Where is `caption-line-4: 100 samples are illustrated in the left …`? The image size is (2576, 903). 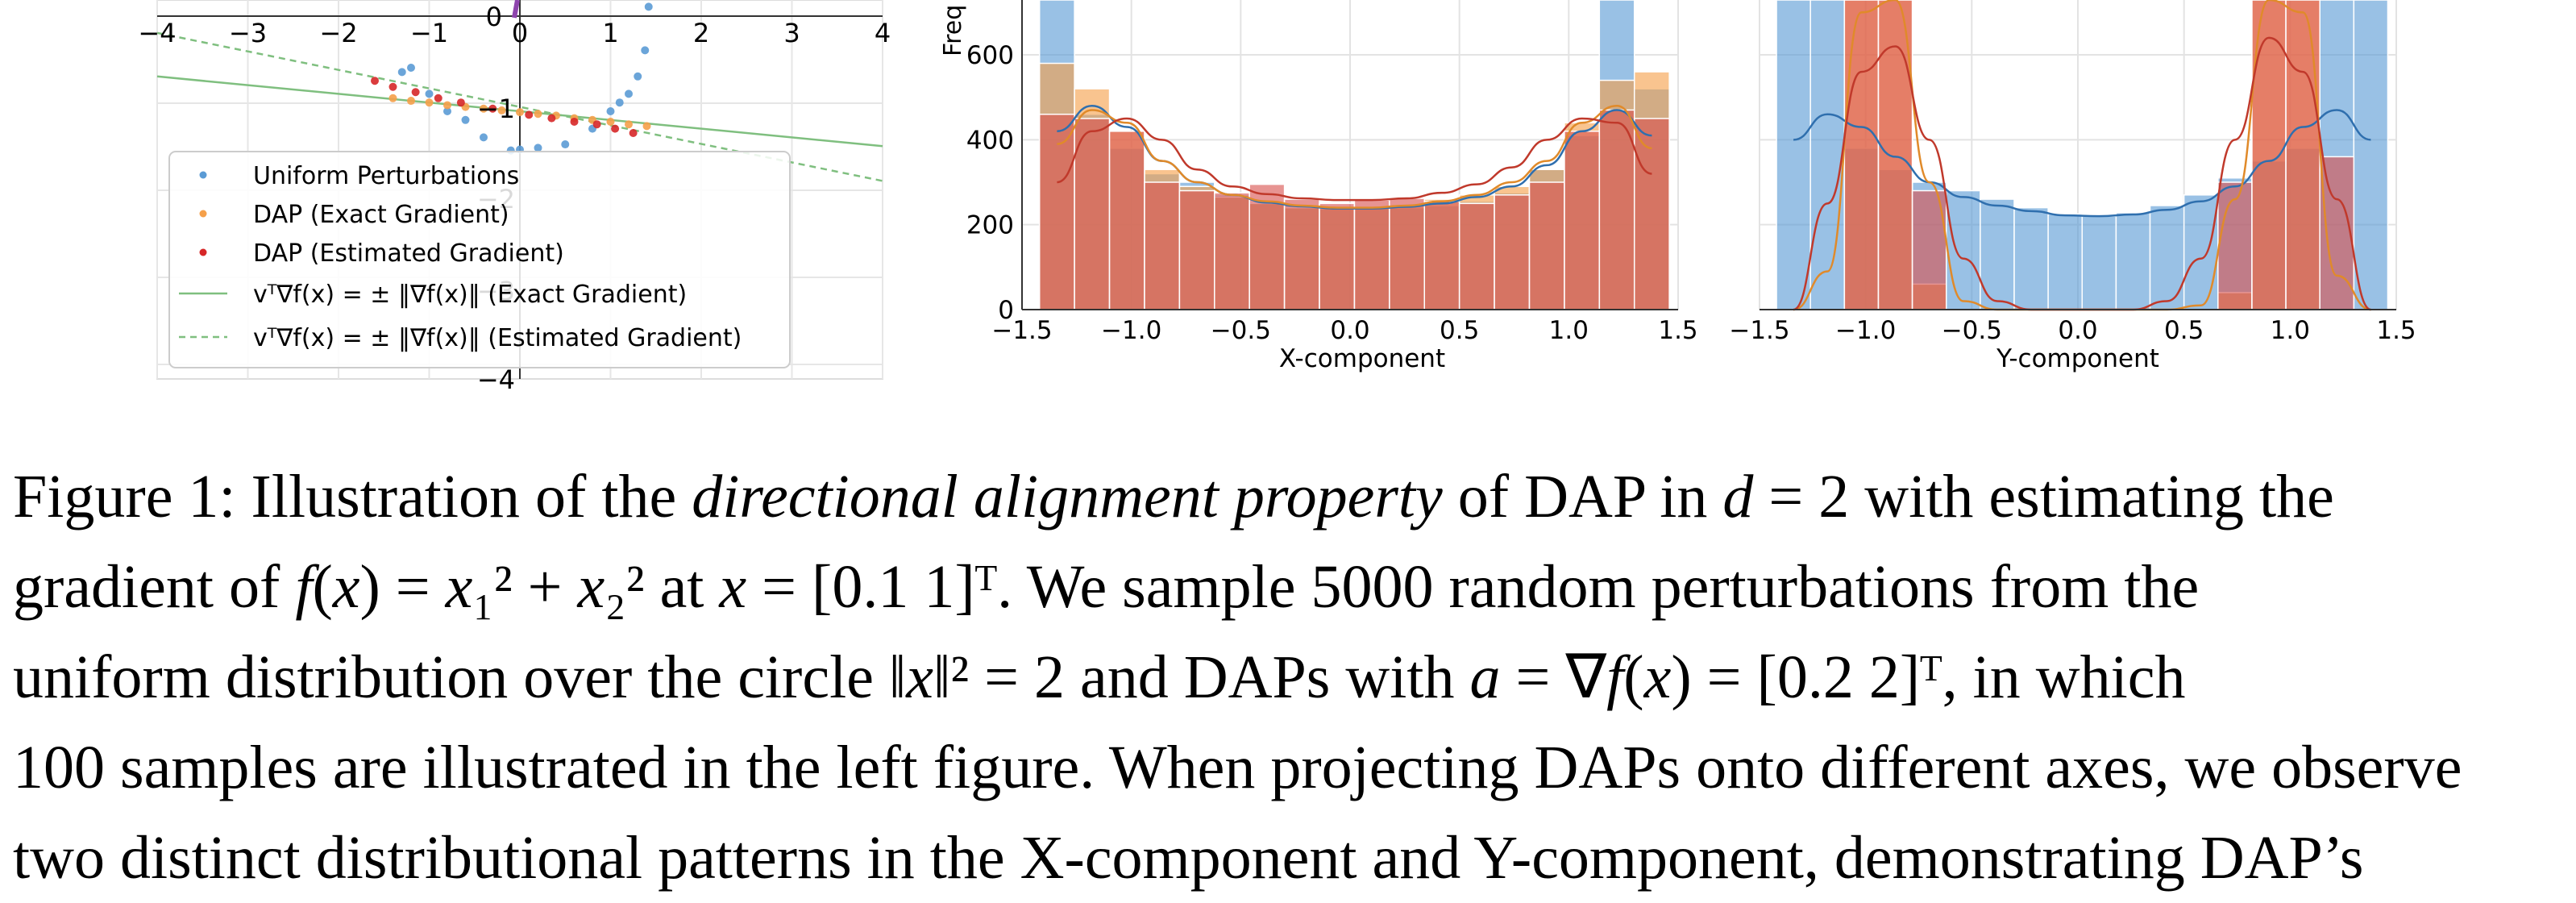 caption-line-4: 100 samples are illustrated in the left … is located at coordinates (1288, 767).